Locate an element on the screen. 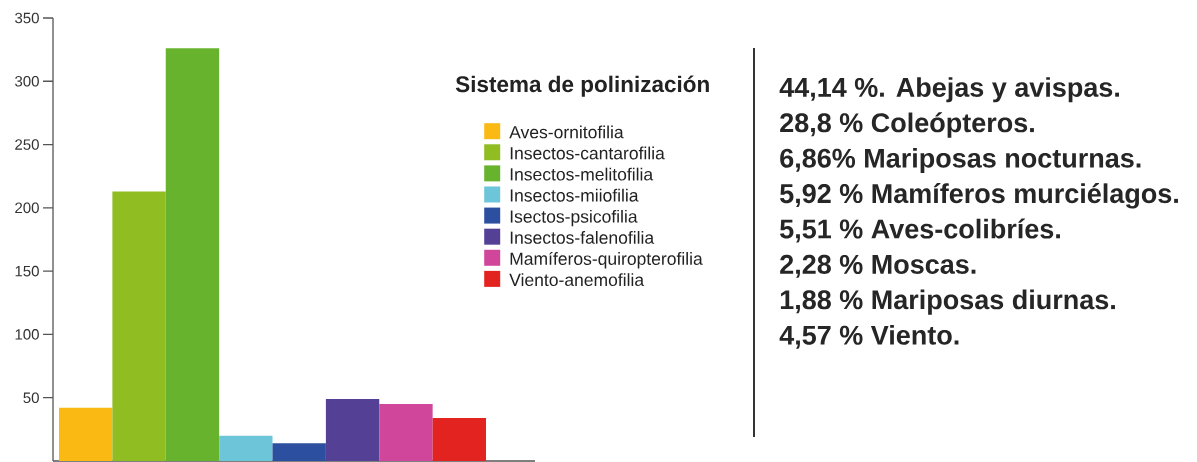  y-tick-label: 150 is located at coordinates (27, 271).